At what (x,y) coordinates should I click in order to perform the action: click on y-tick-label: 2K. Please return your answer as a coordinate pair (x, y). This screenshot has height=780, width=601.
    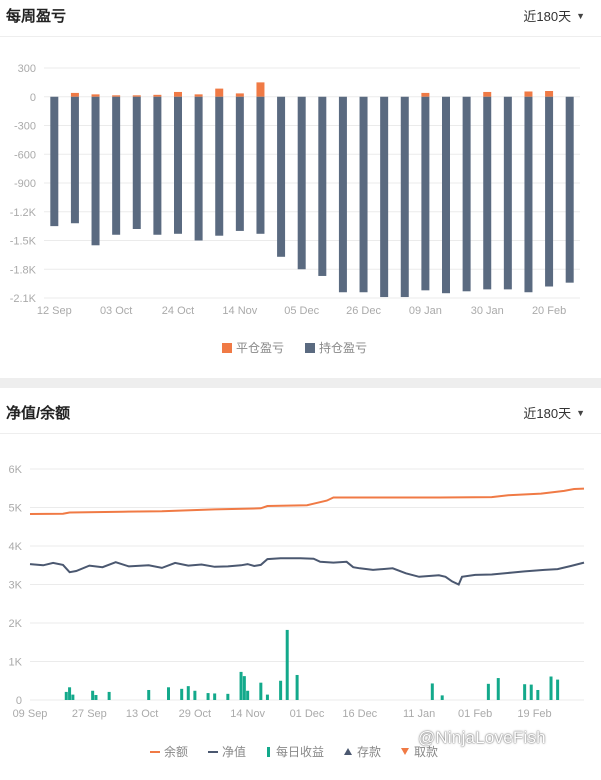
    Looking at the image, I should click on (16, 624).